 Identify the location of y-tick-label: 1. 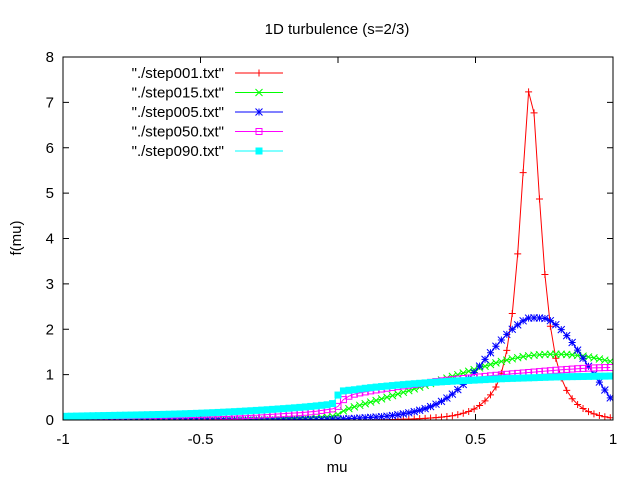
(50, 375).